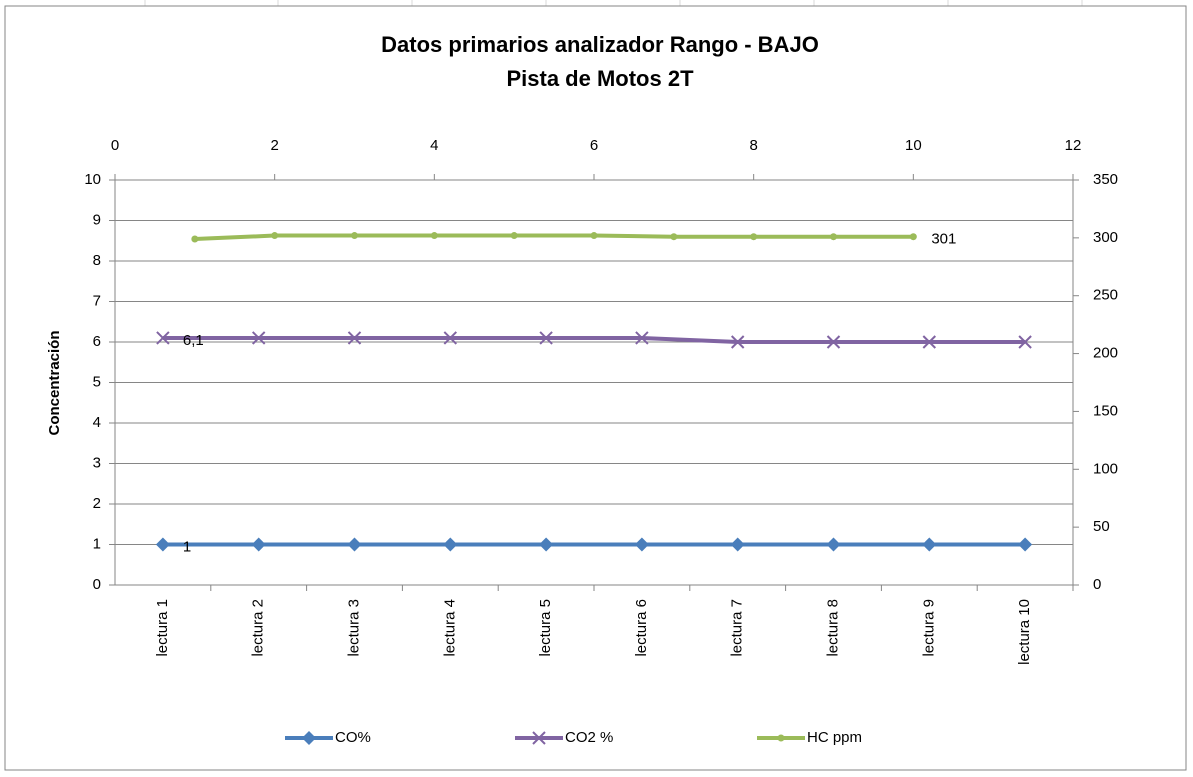 This screenshot has width=1193, height=777. Describe the element at coordinates (353, 628) in the screenshot. I see `x-tick-label: lectura 3` at that location.